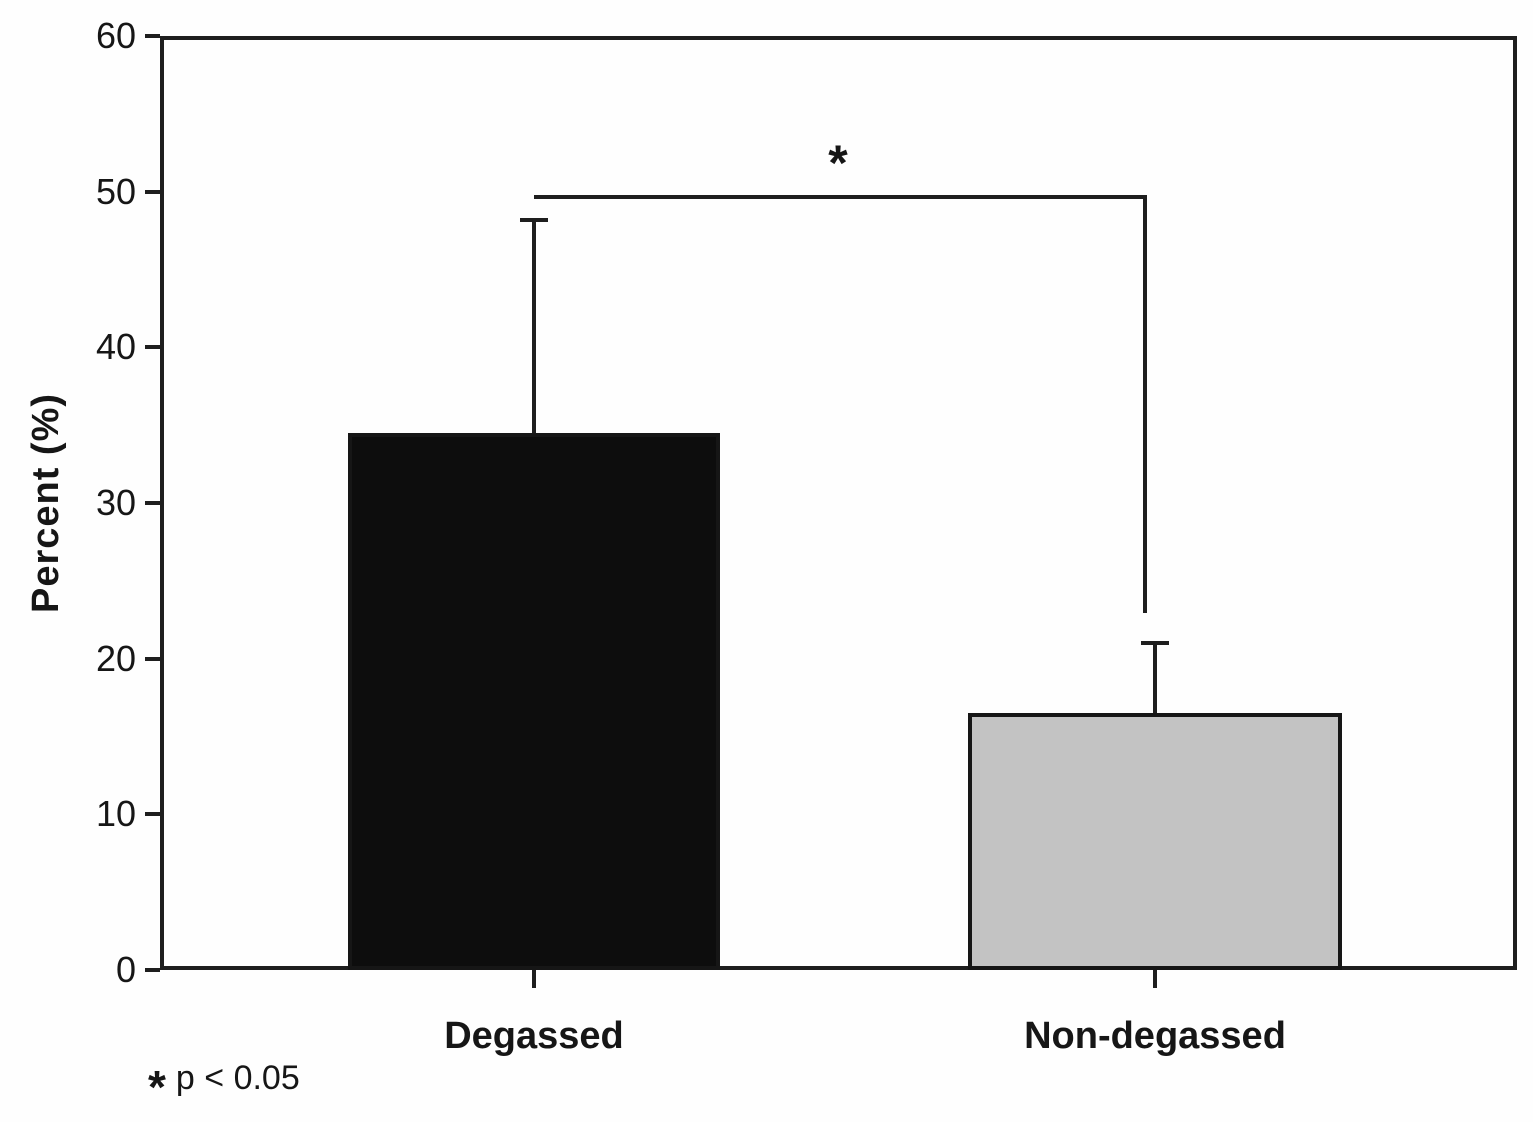 The image size is (1533, 1122). I want to click on y-tick-label: 20, so click(115, 658).